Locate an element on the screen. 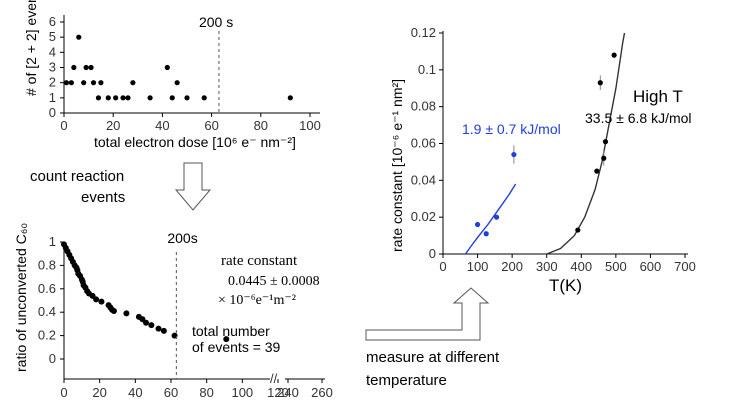  events-y-tick-label: 1 is located at coordinates (52, 97).